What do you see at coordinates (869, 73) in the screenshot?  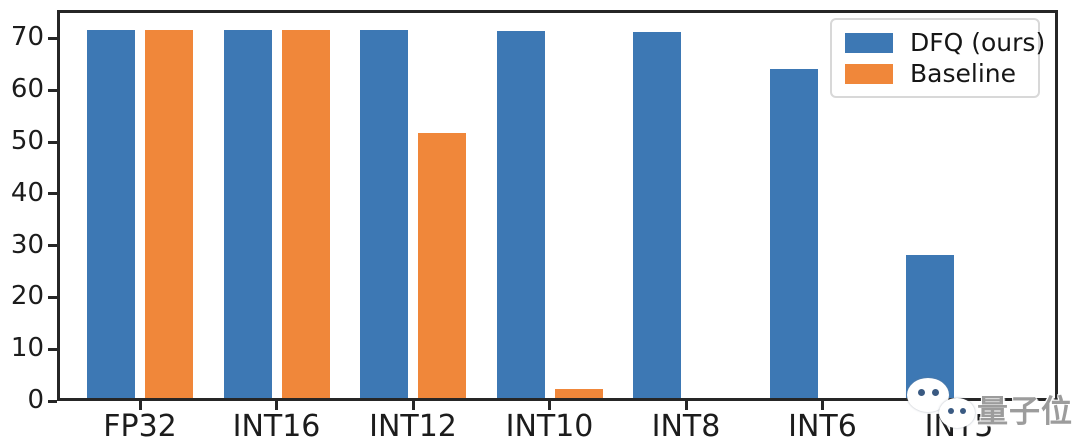 I see `baseline-color-swatch` at bounding box center [869, 73].